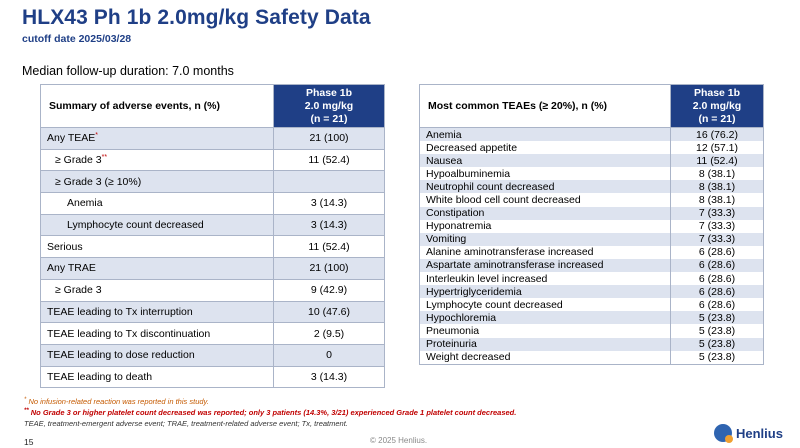  I want to click on table-row: Hyponatremia 7 (33.3), so click(591, 226).